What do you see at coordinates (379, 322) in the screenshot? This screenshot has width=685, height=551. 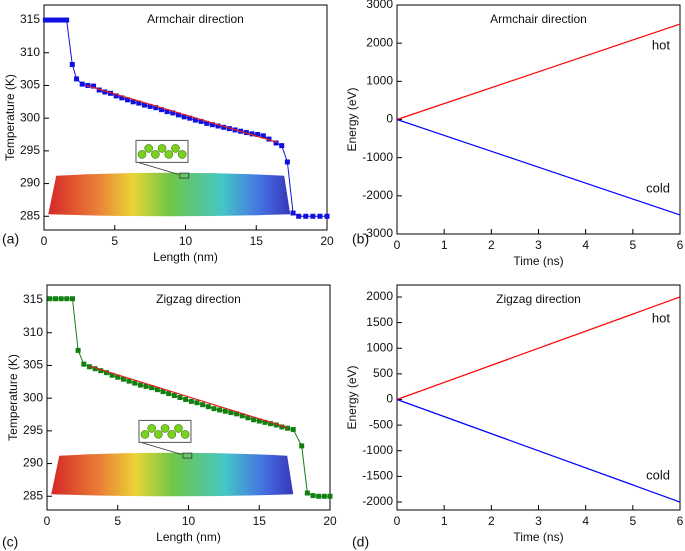 I see `y-tick-label: 1500` at bounding box center [379, 322].